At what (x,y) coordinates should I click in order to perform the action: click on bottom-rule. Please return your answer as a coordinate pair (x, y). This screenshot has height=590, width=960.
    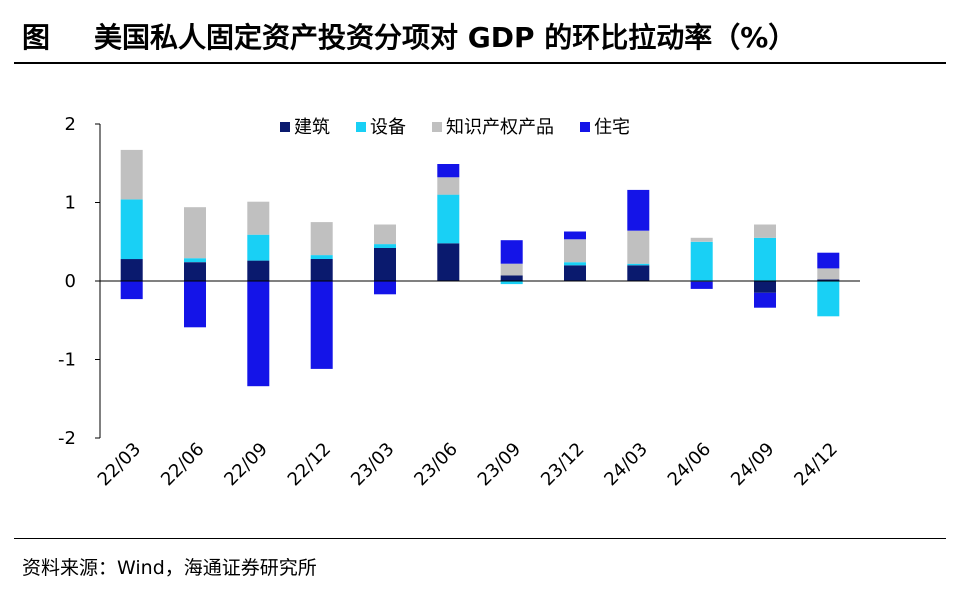
    Looking at the image, I should click on (480, 538).